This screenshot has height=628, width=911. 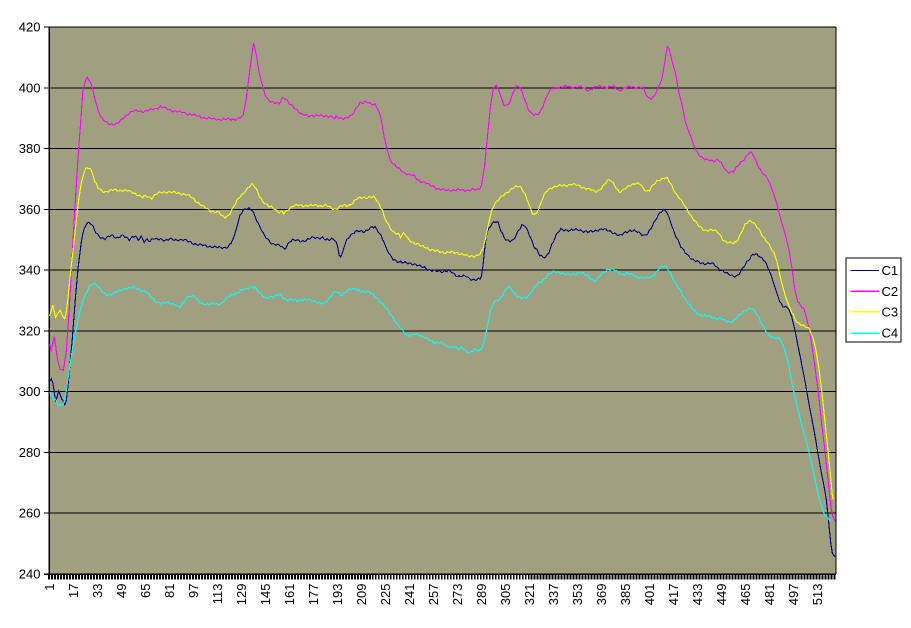 I want to click on svg-text: 280, so click(x=30, y=452).